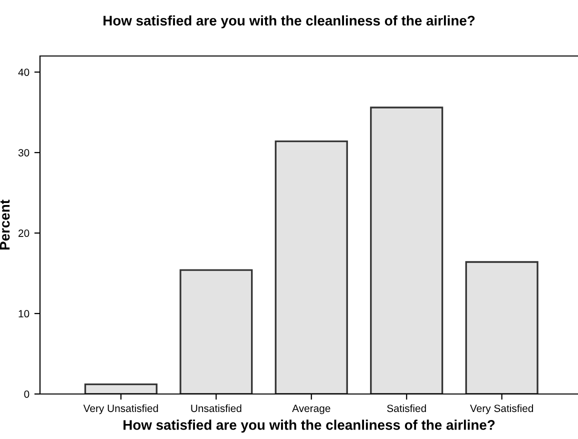 This screenshot has width=578, height=439. I want to click on y-tick-label: 30, so click(24, 152).